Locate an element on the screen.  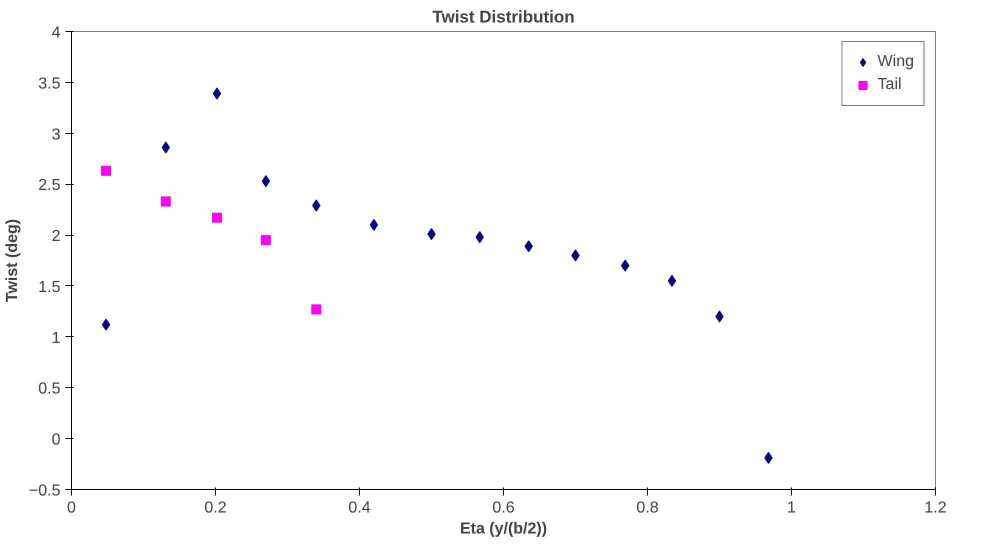
y-tick-label: 0 is located at coordinates (56, 440).